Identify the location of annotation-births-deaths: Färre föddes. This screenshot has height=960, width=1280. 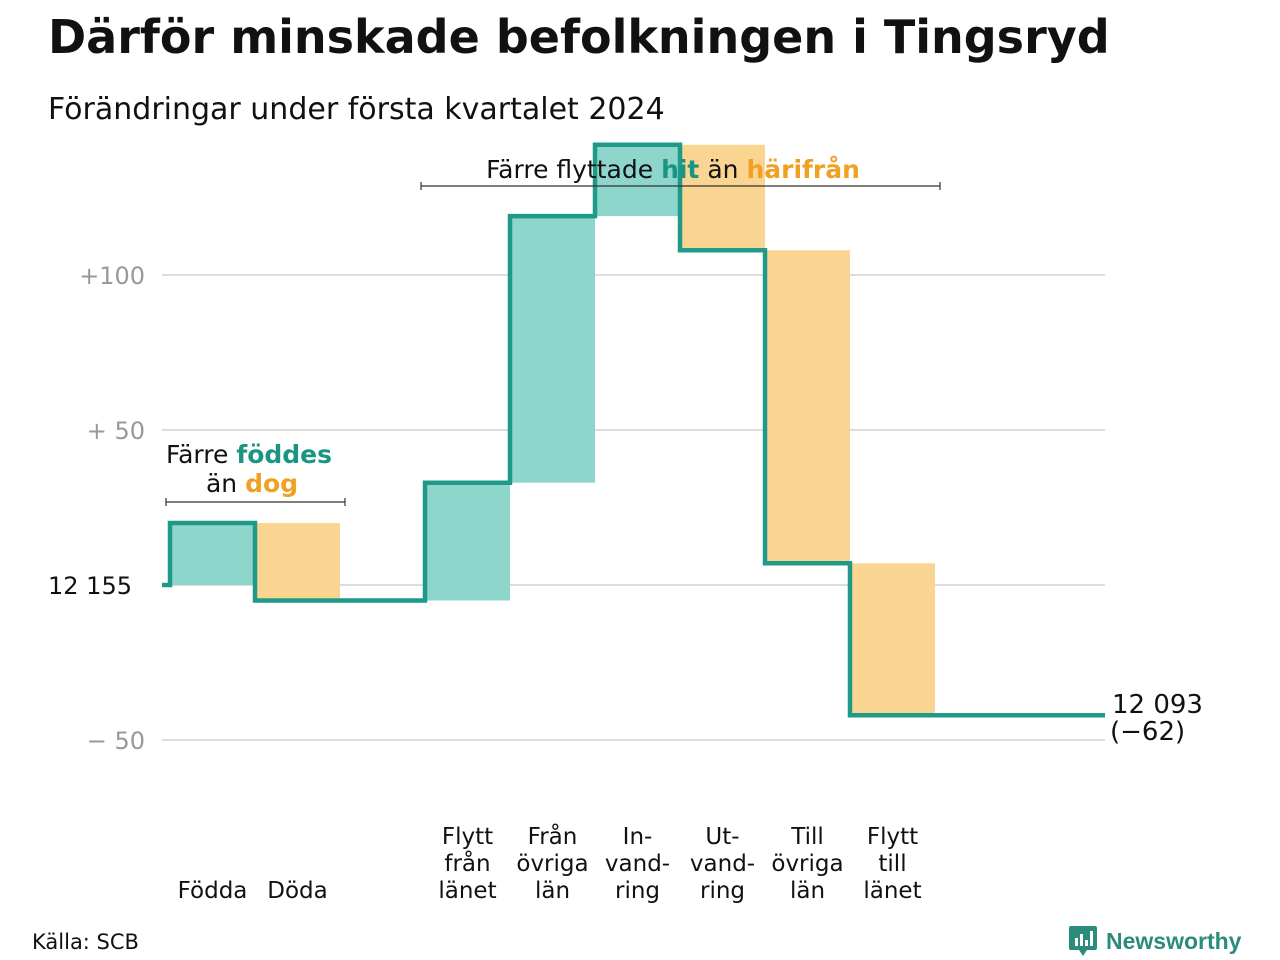
(249, 454).